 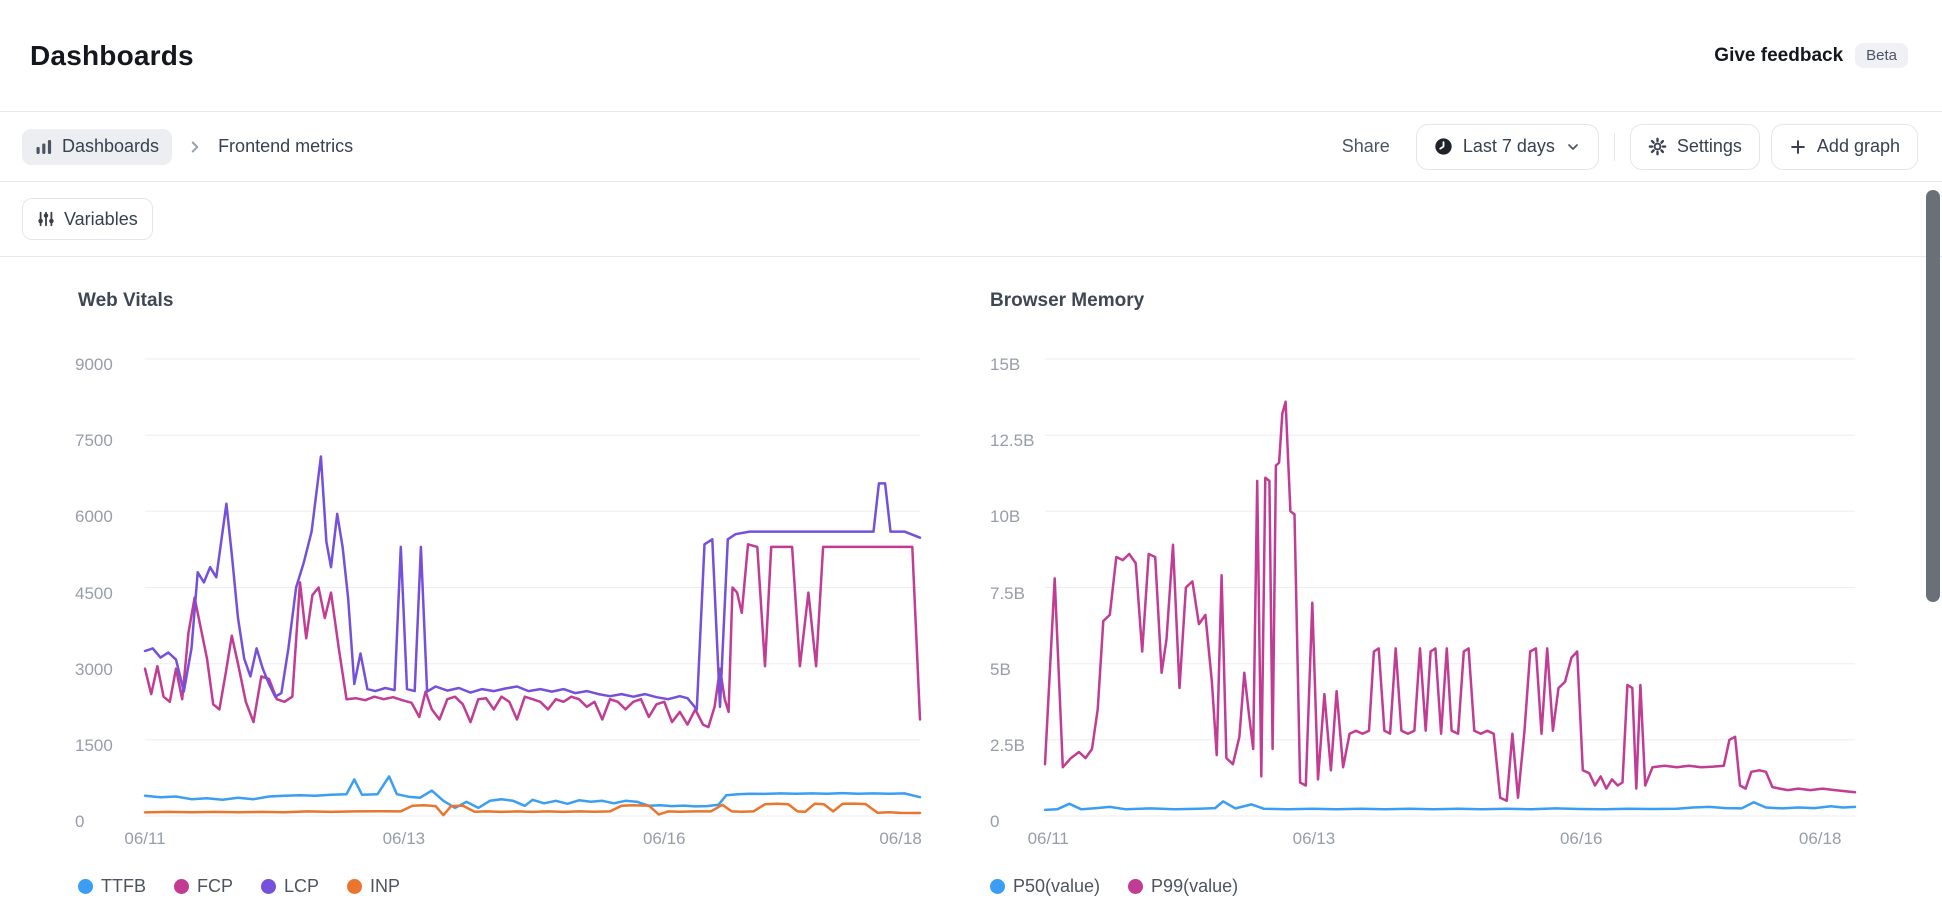 What do you see at coordinates (1614, 146) in the screenshot?
I see `toolbar-divider` at bounding box center [1614, 146].